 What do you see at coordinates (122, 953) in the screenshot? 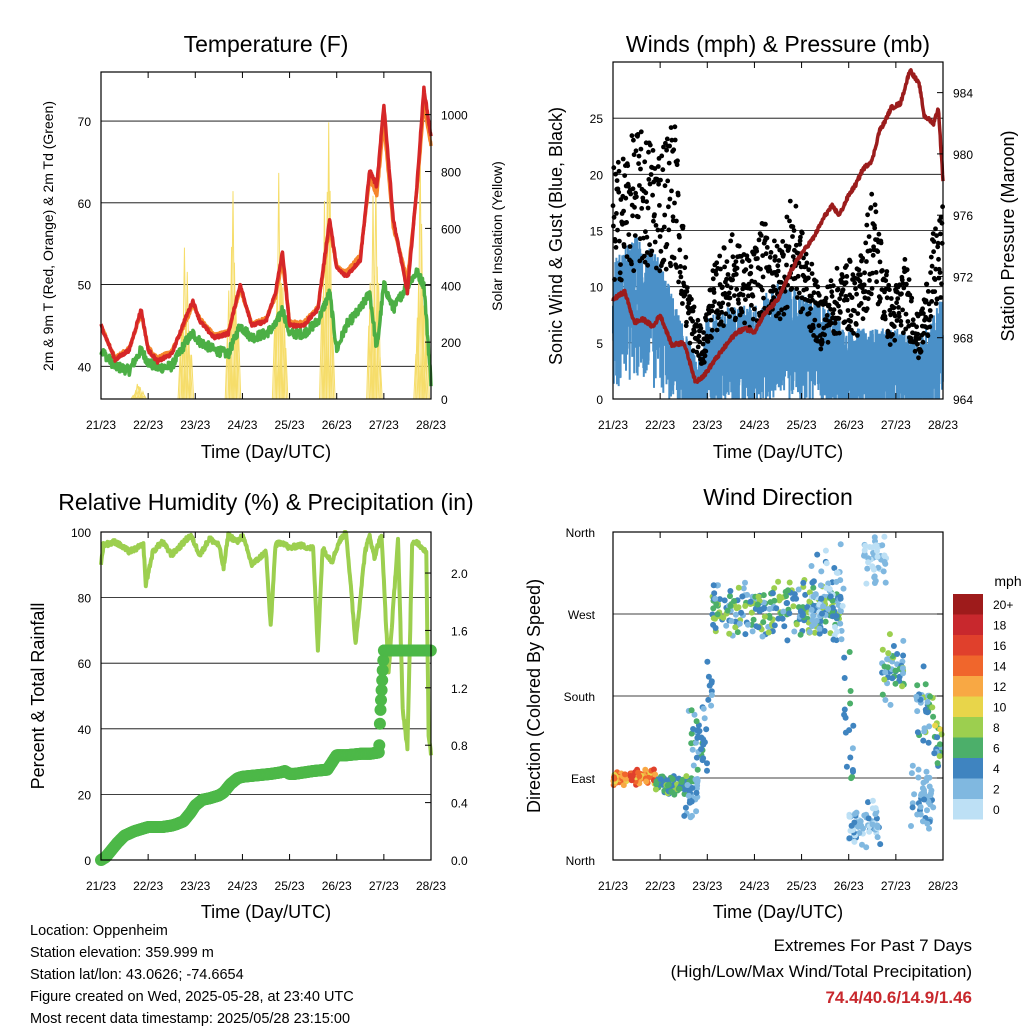
I see `station-elevation: Station elevation: 359.999 m` at bounding box center [122, 953].